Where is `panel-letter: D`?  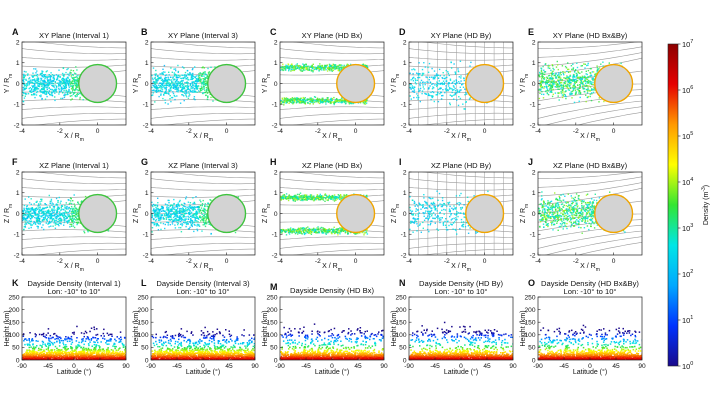 panel-letter: D is located at coordinates (402, 32).